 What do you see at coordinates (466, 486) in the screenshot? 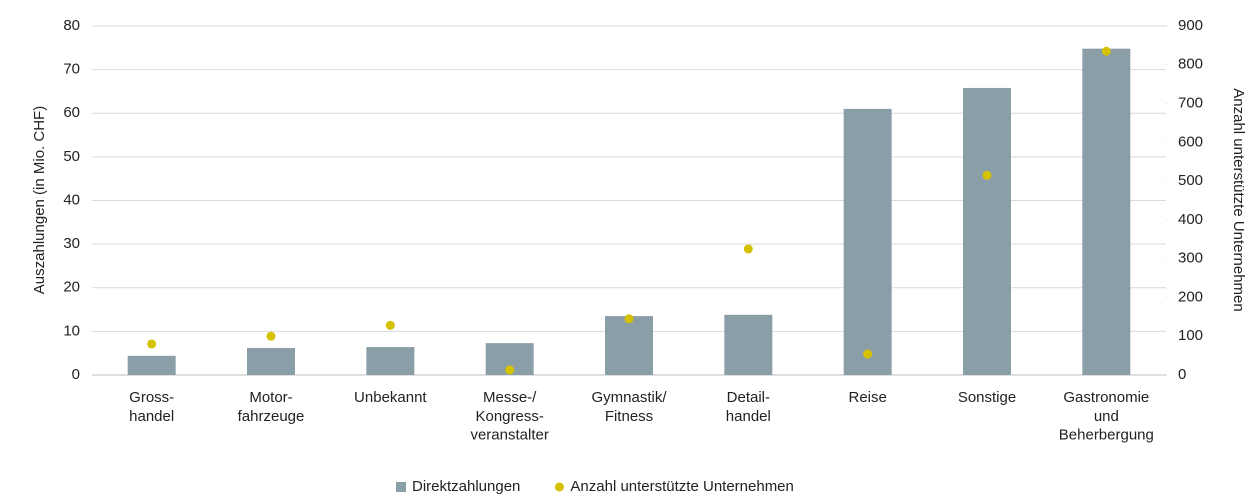
I see `legend-label: Direktzahlungen` at bounding box center [466, 486].